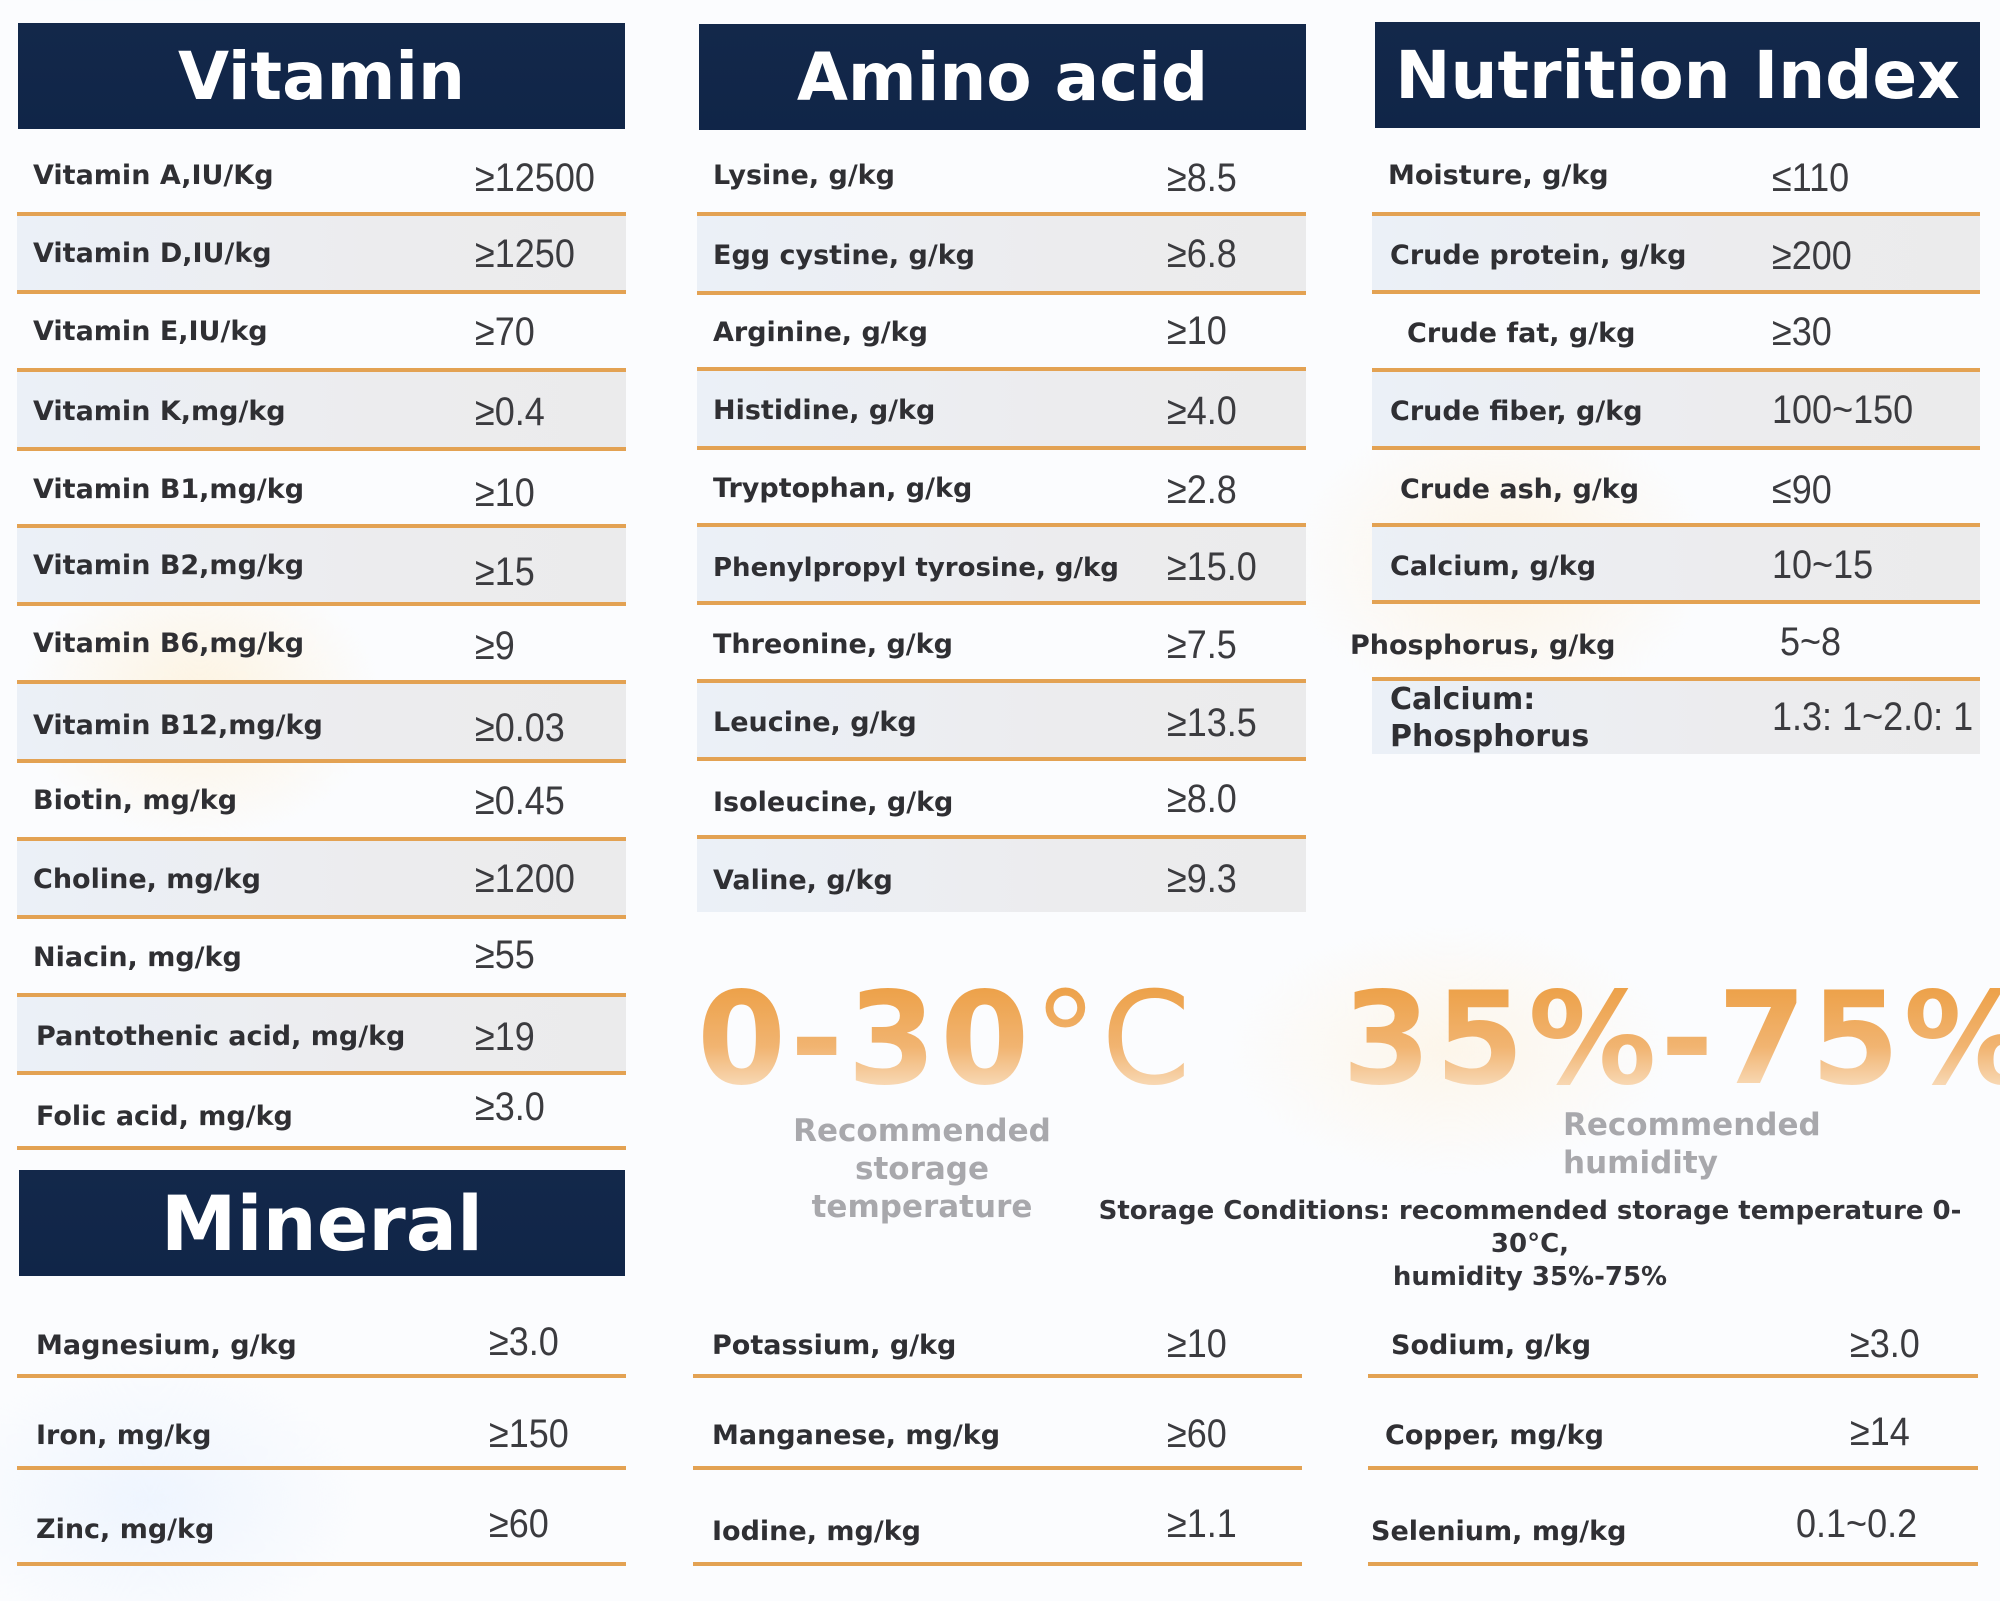 This screenshot has width=2000, height=1601. What do you see at coordinates (1114, 1039) in the screenshot?
I see `temperature-unit: °C` at bounding box center [1114, 1039].